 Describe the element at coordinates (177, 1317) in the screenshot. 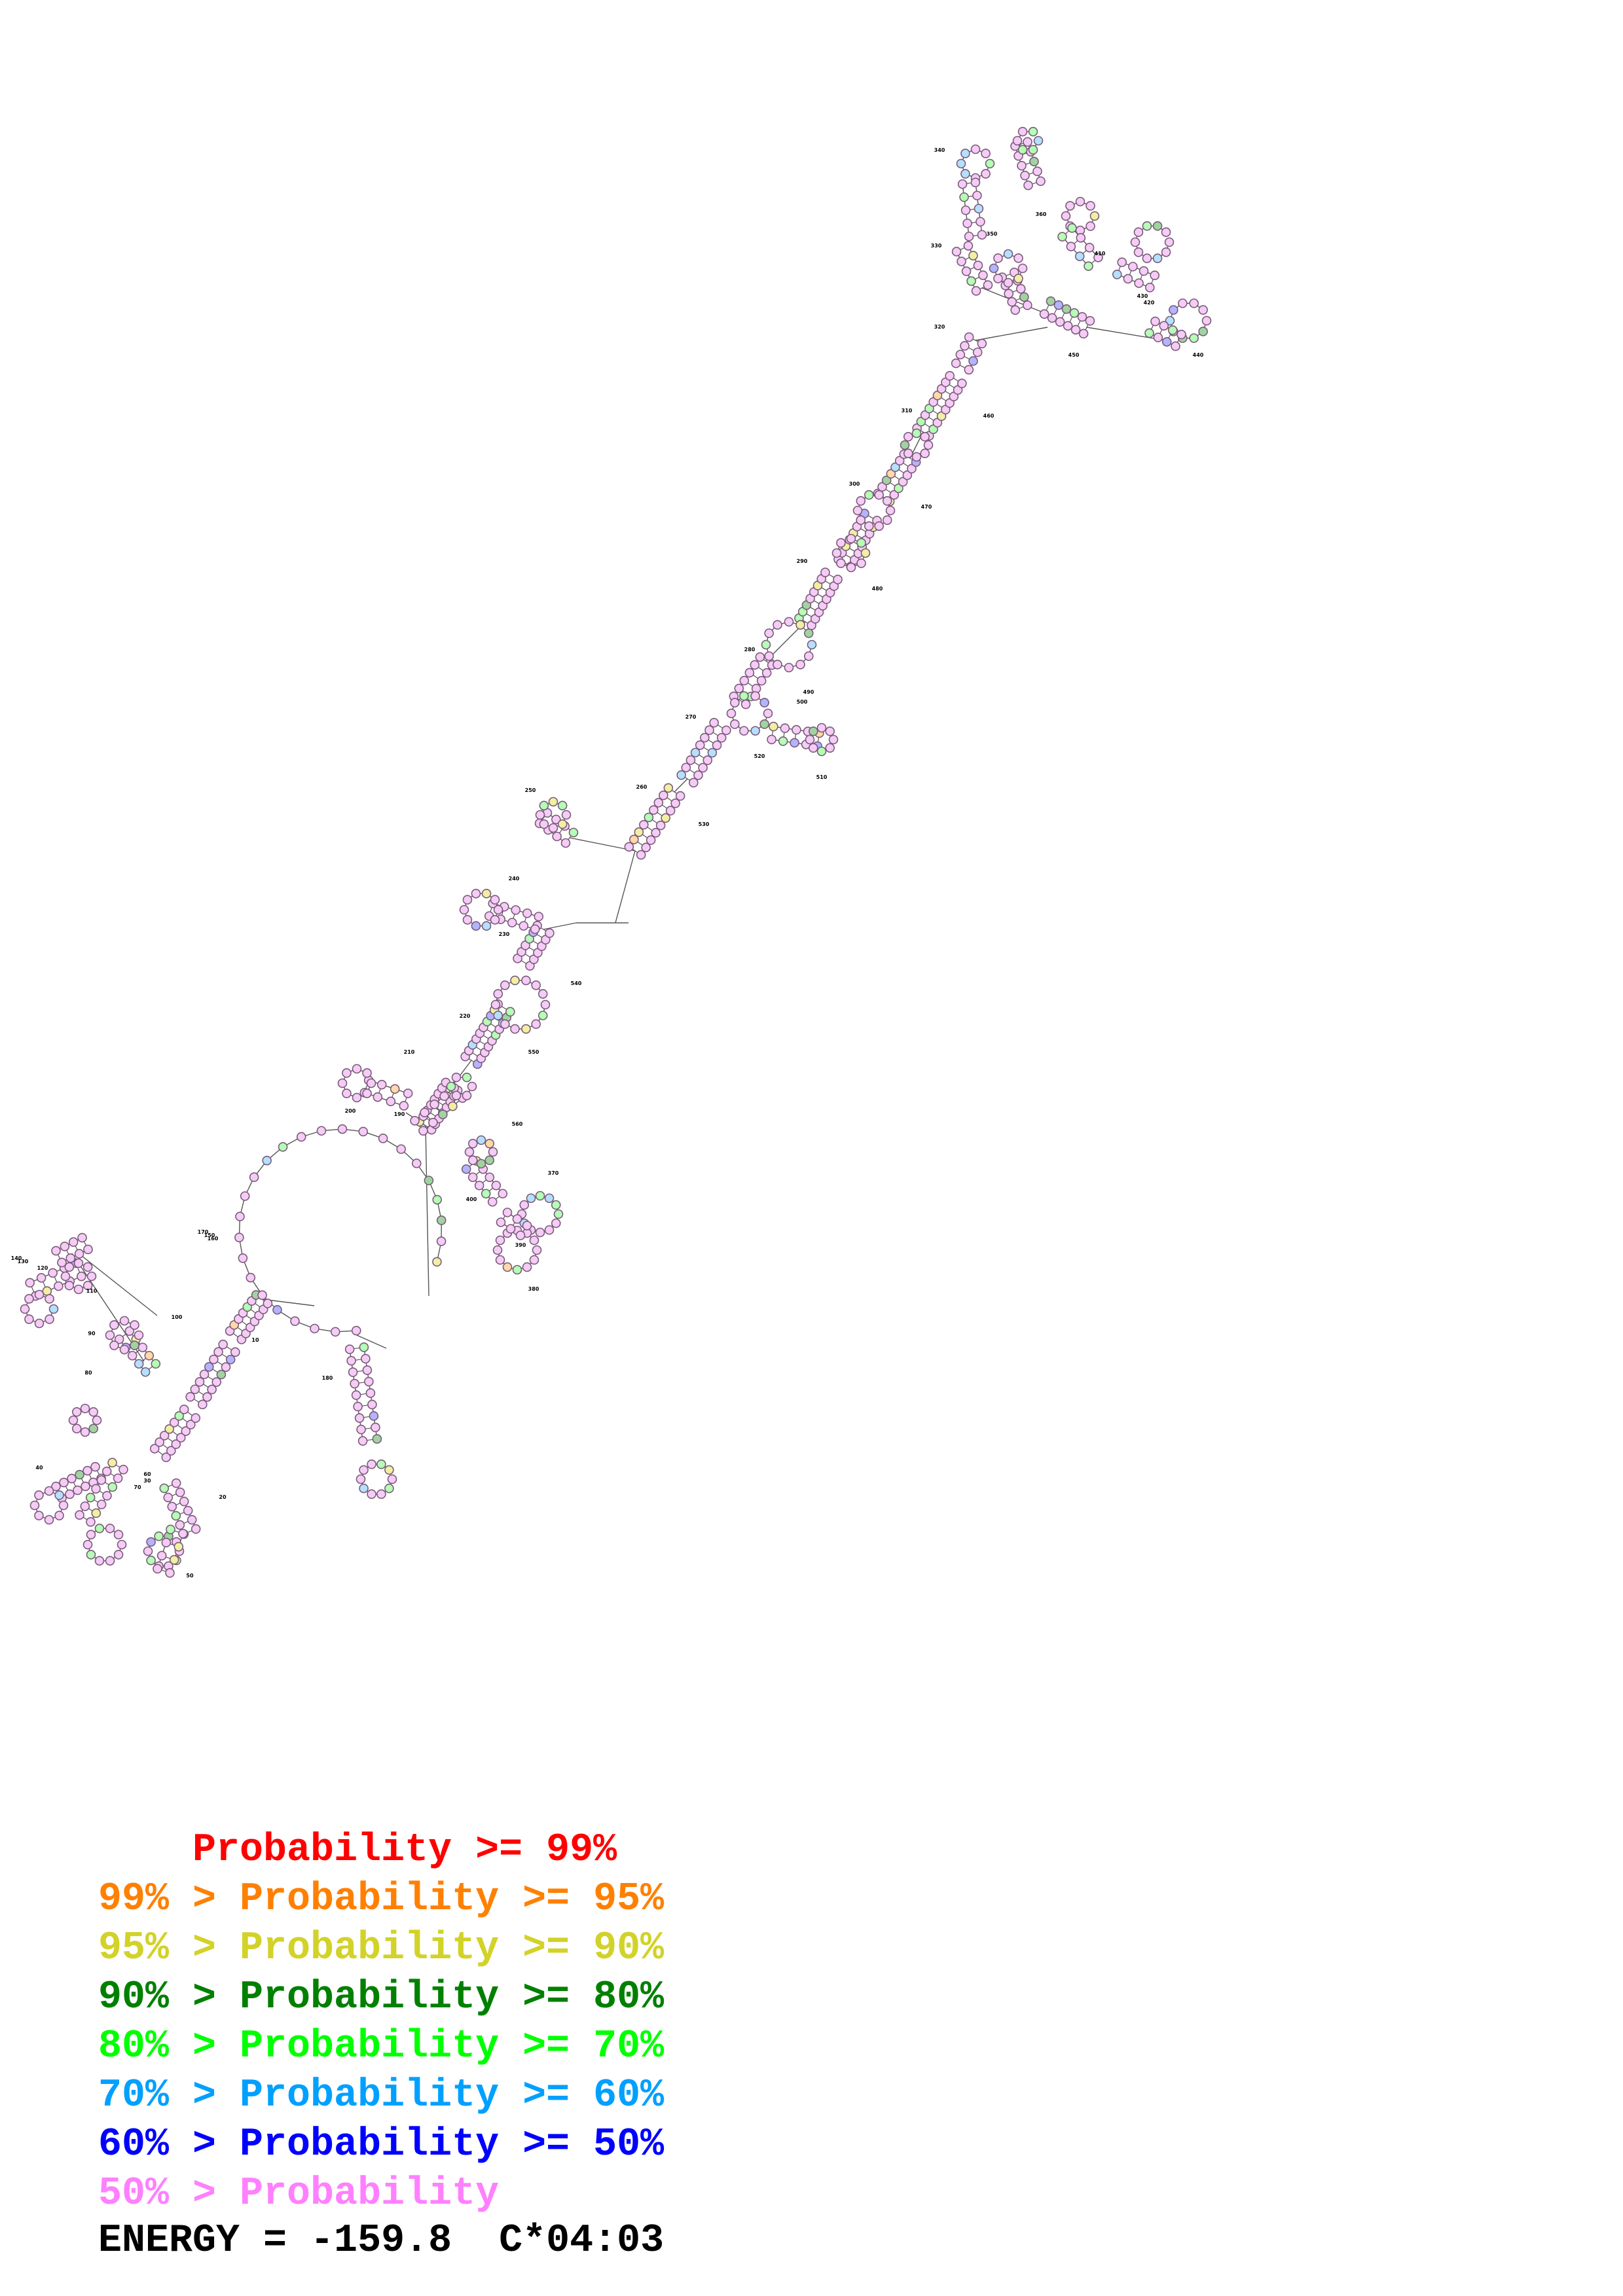

I see `position-label: 100` at that location.